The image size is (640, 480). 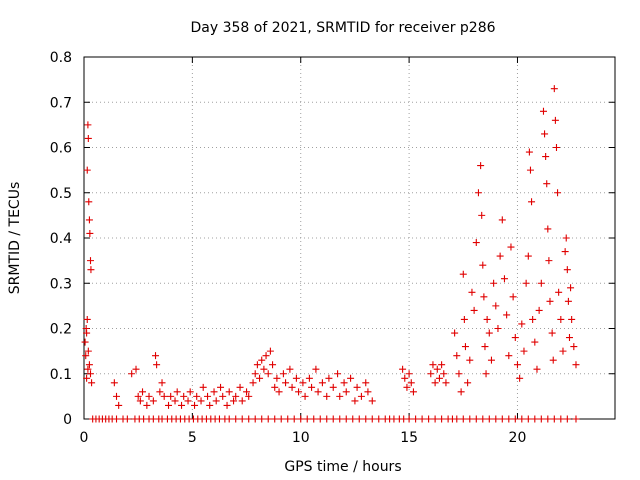 I want to click on y-axis-label: SRMTID / TECUs, so click(x=15, y=238).